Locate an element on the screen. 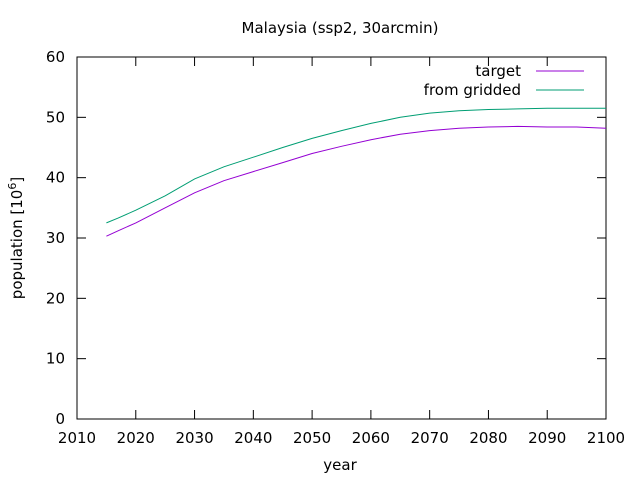  y-axis-label-exponent: 6 is located at coordinates (12, 186).